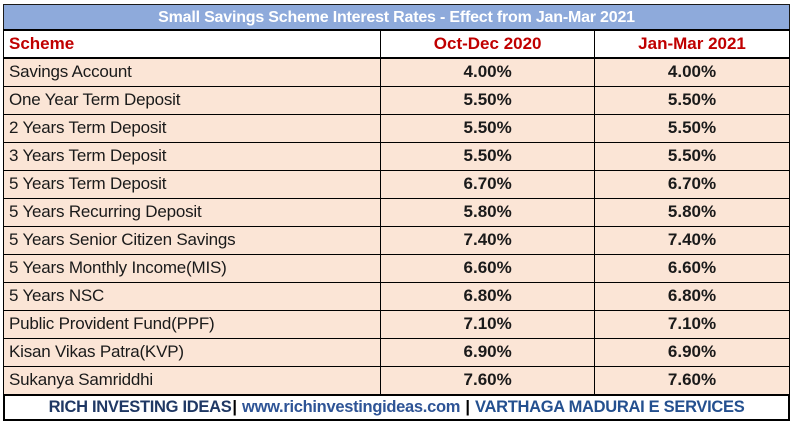 This screenshot has width=793, height=422. Describe the element at coordinates (192, 324) in the screenshot. I see `scheme-name: Public Provident Fund(PPF)` at that location.